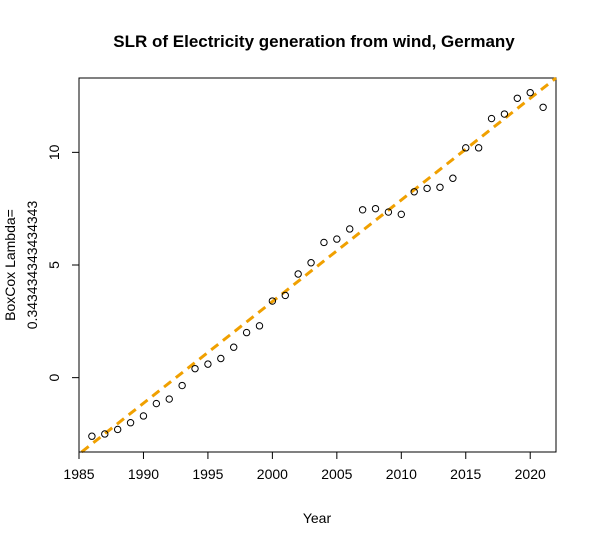  Describe the element at coordinates (317, 518) in the screenshot. I see `x-axis-label: Year` at that location.